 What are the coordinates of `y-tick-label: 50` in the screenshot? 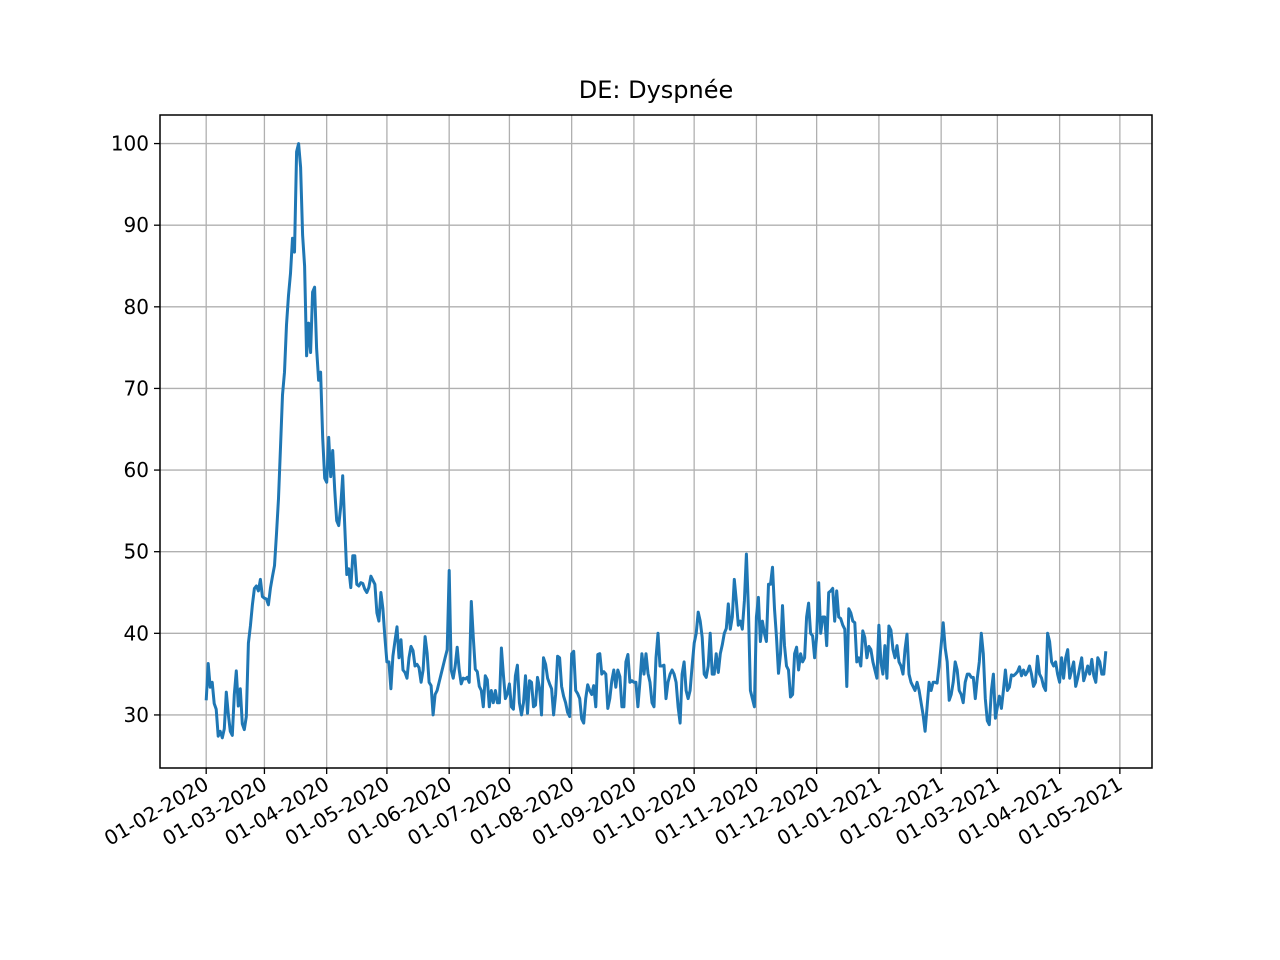 It's located at (136, 552).